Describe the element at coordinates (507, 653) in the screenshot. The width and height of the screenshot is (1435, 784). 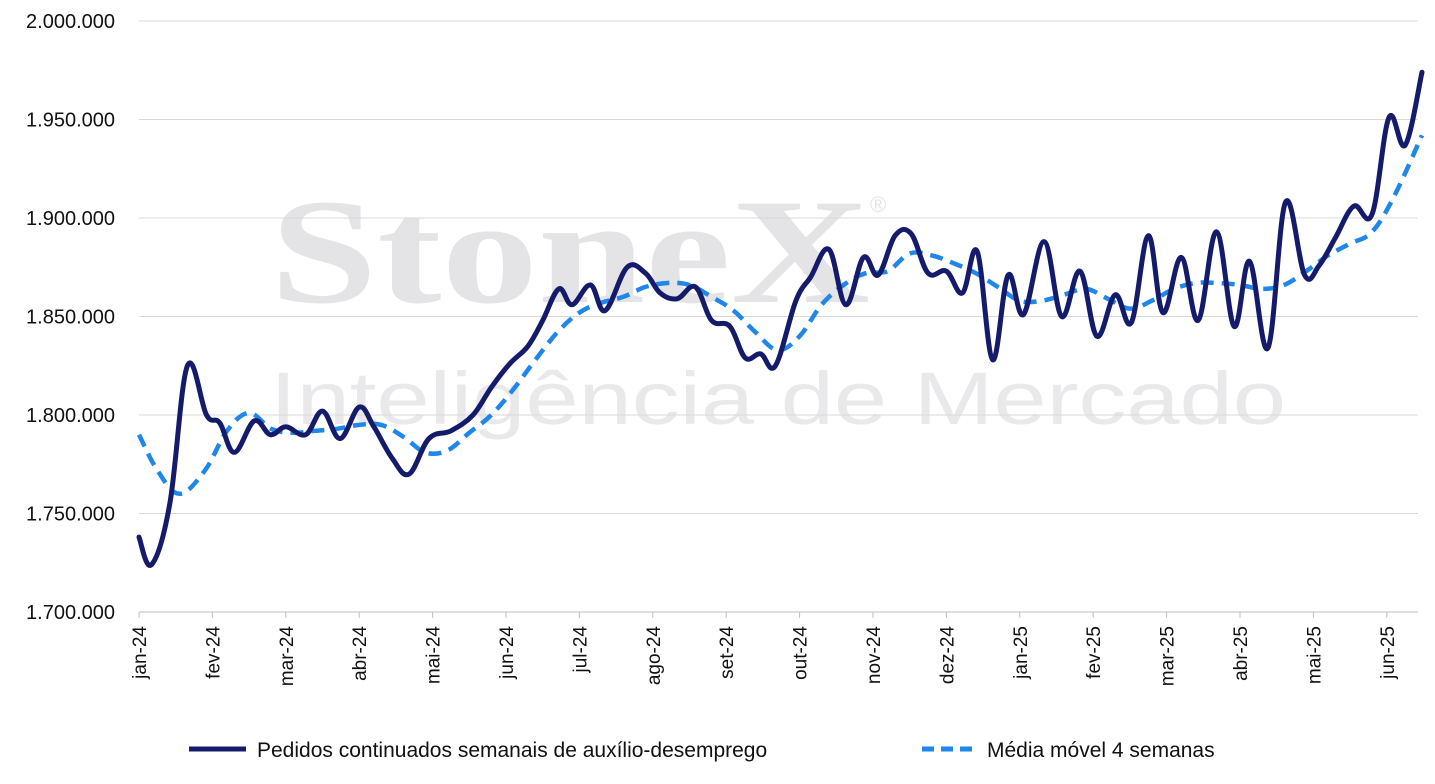
I see `x-tick-label: jun-24` at that location.